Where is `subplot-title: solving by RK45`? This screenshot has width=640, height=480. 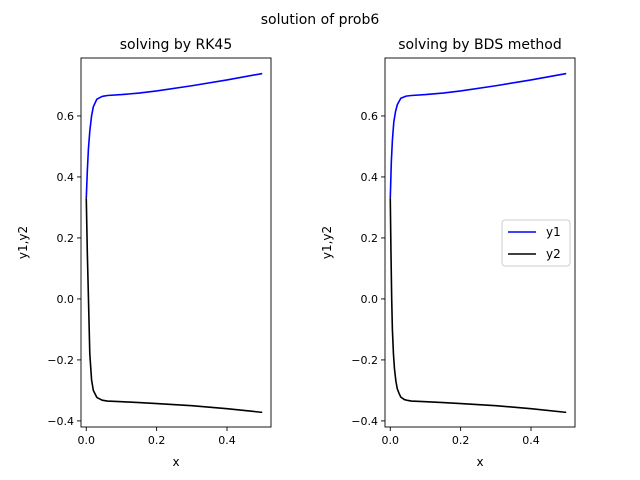
subplot-title: solving by RK45 is located at coordinates (176, 45).